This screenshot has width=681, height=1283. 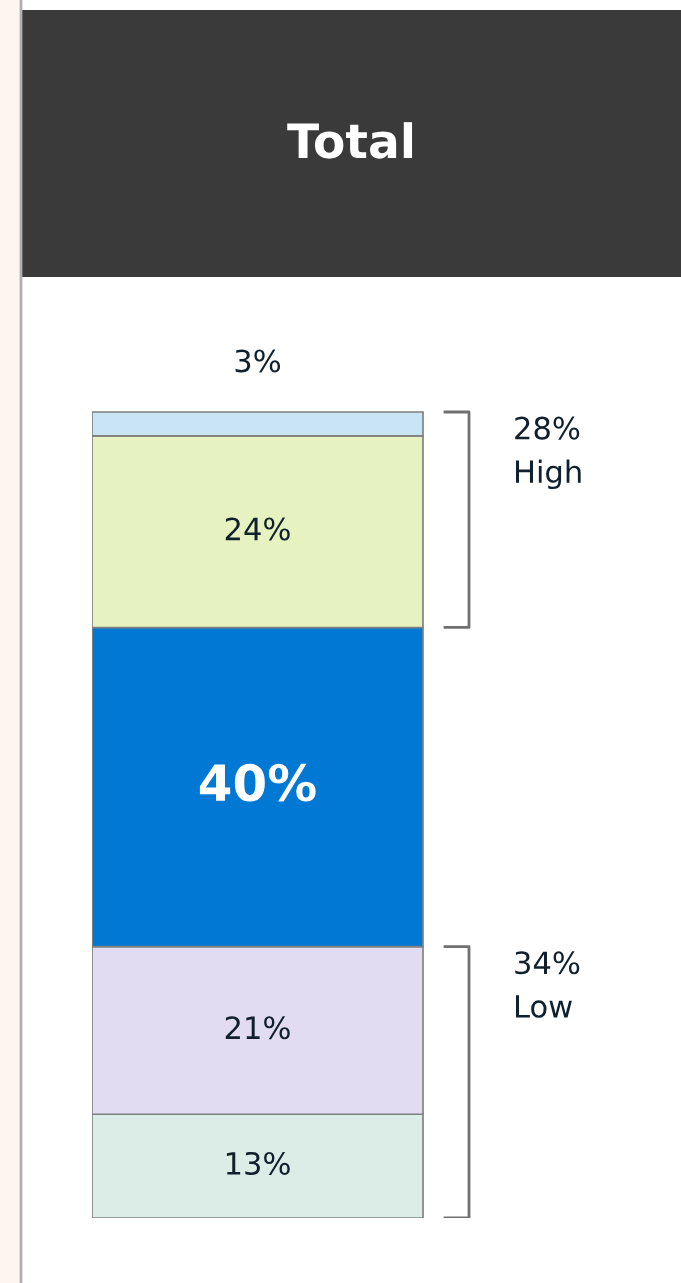 What do you see at coordinates (257, 1028) in the screenshot?
I see `data-label: 21%` at bounding box center [257, 1028].